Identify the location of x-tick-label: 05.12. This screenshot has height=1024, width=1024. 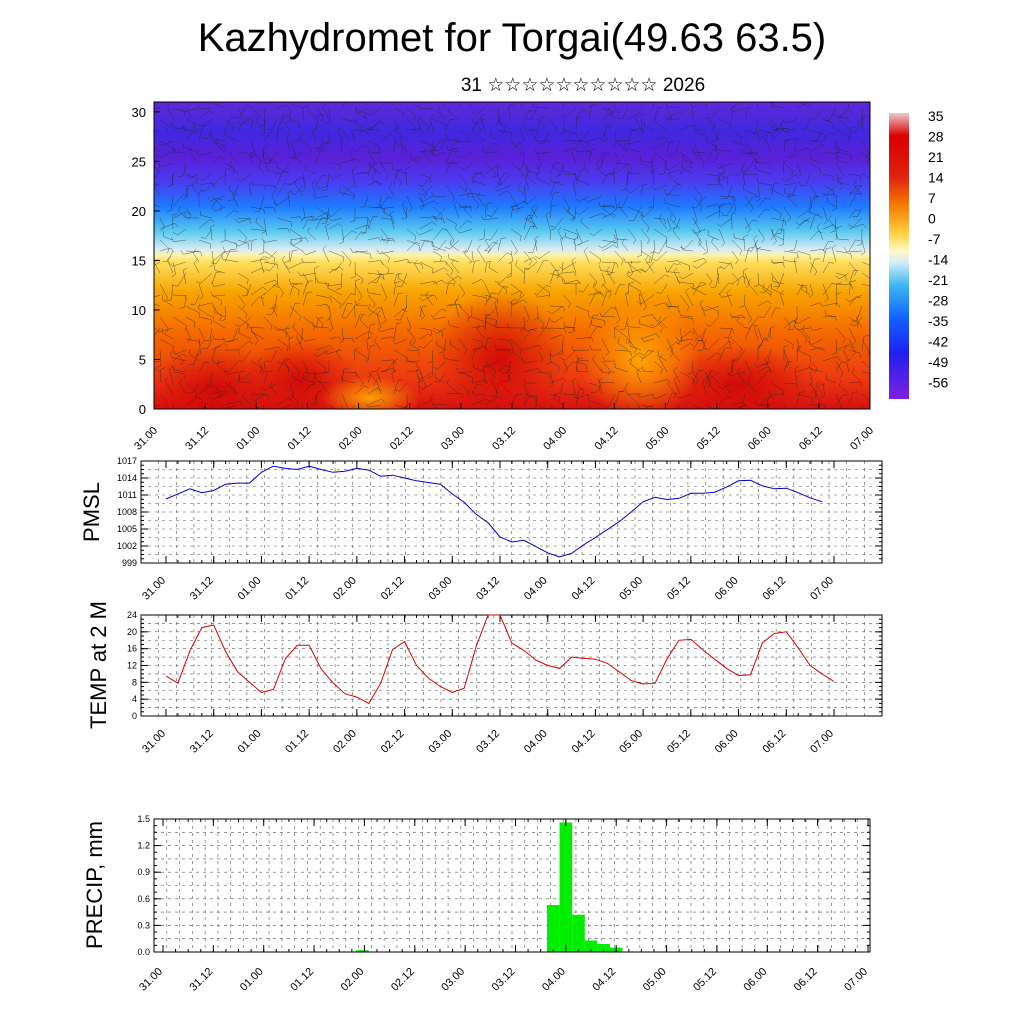
(709, 439).